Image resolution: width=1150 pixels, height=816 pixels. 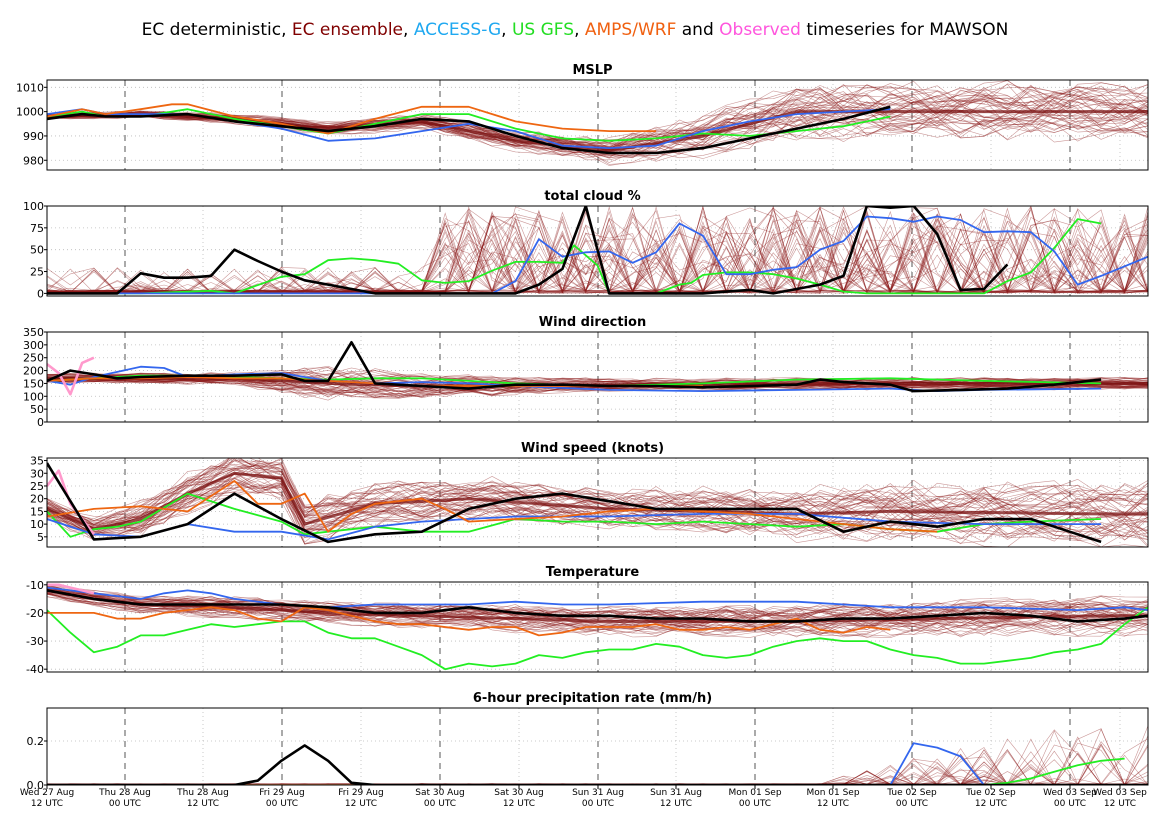 What do you see at coordinates (37, 228) in the screenshot?
I see `y-tick-label: 75` at bounding box center [37, 228].